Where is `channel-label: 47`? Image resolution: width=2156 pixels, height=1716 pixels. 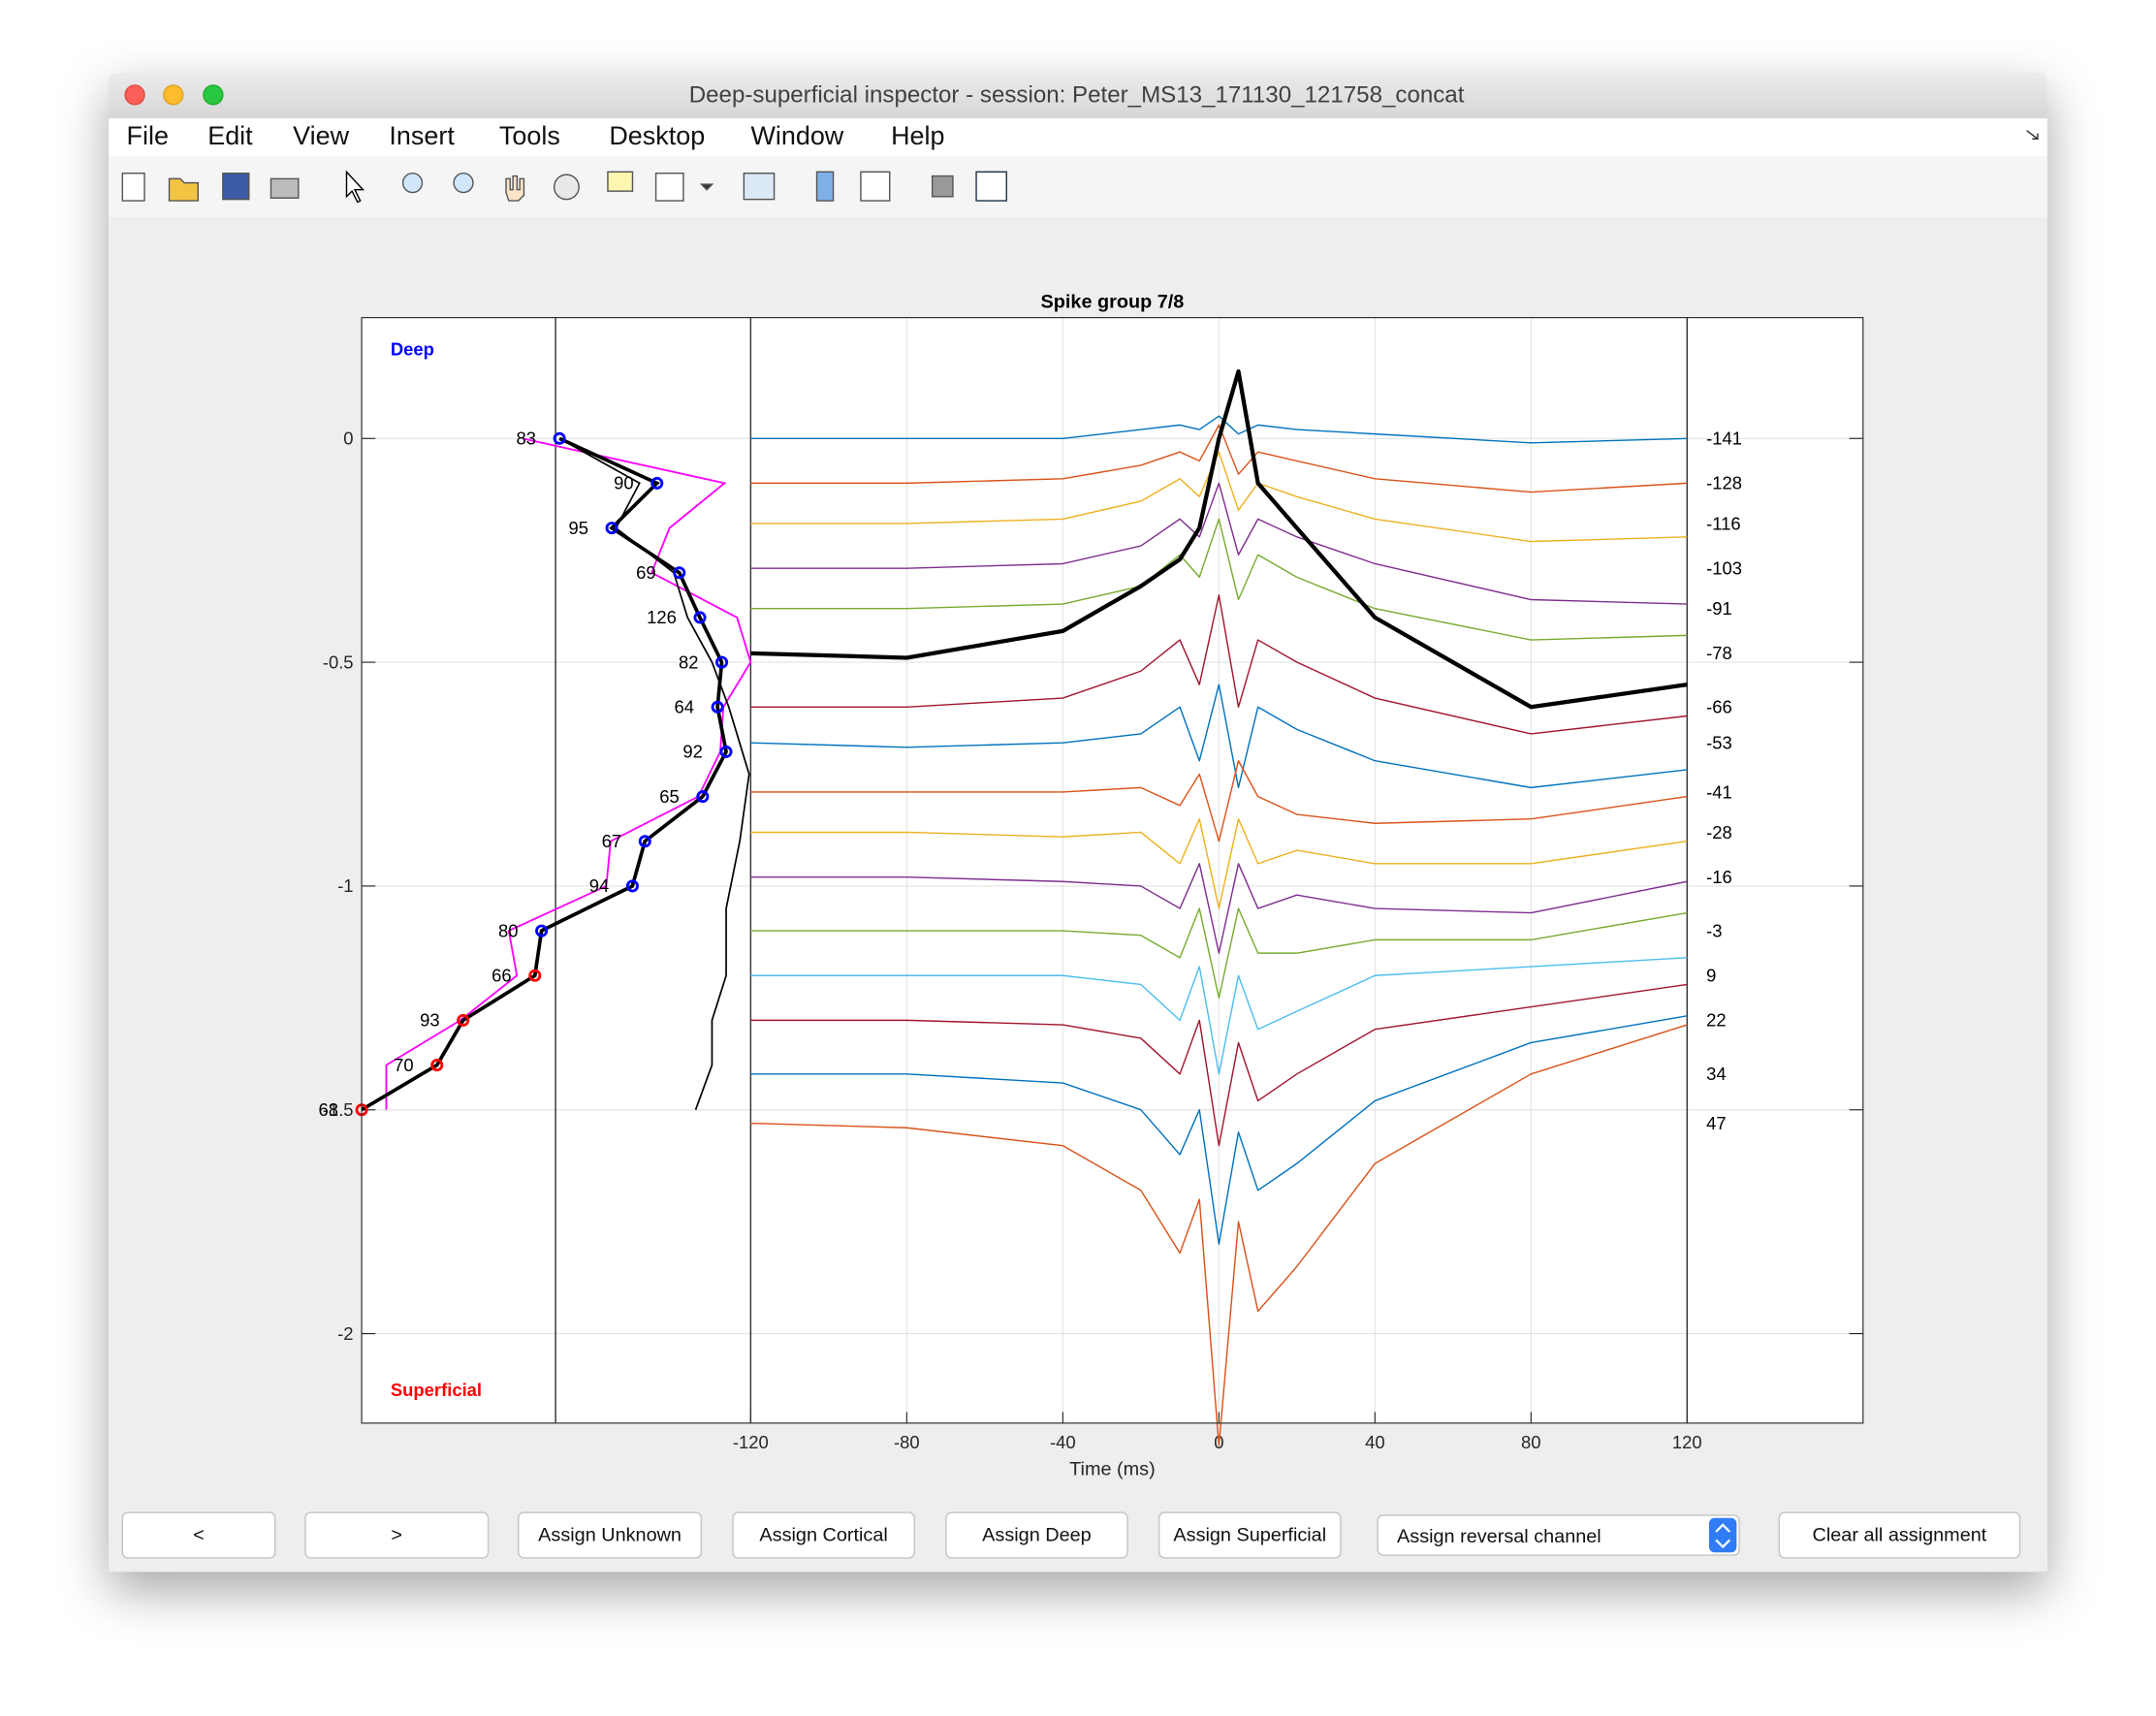
channel-label: 47 is located at coordinates (1716, 1123).